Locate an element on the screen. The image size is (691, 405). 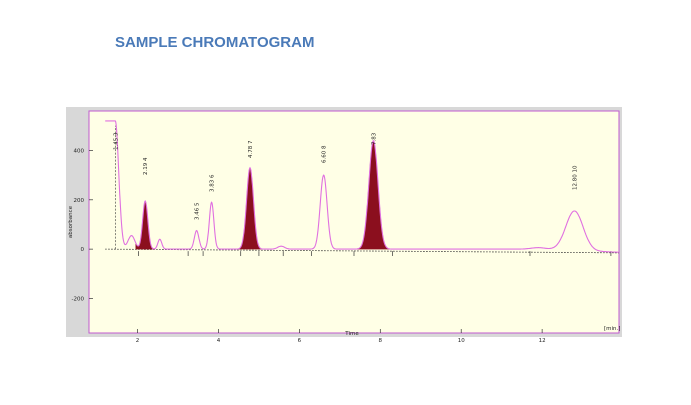
x-tick-label-6: 12 is located at coordinates (542, 341).